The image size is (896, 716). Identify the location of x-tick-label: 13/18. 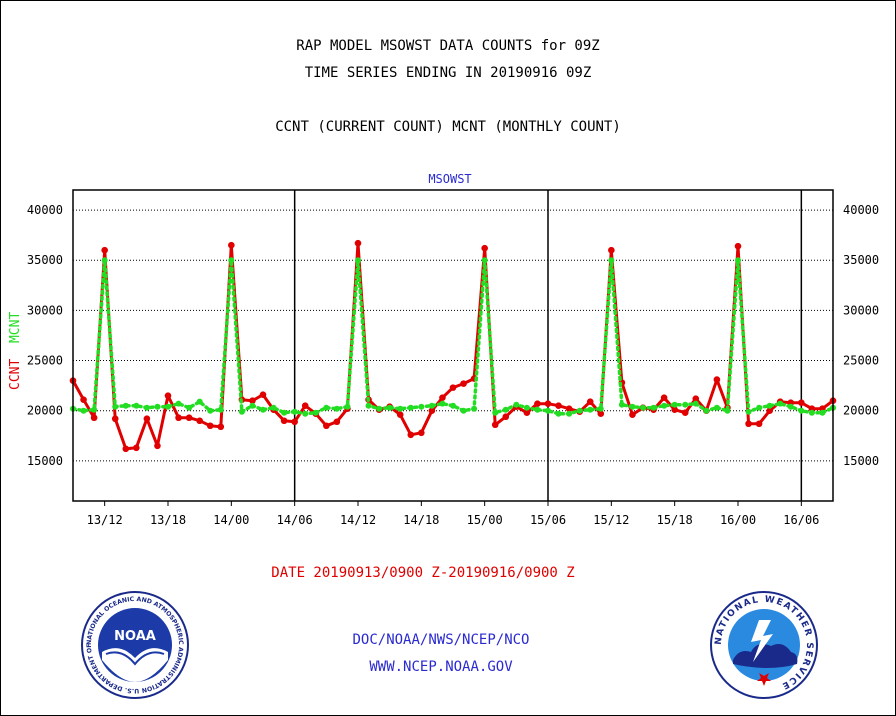
(168, 520).